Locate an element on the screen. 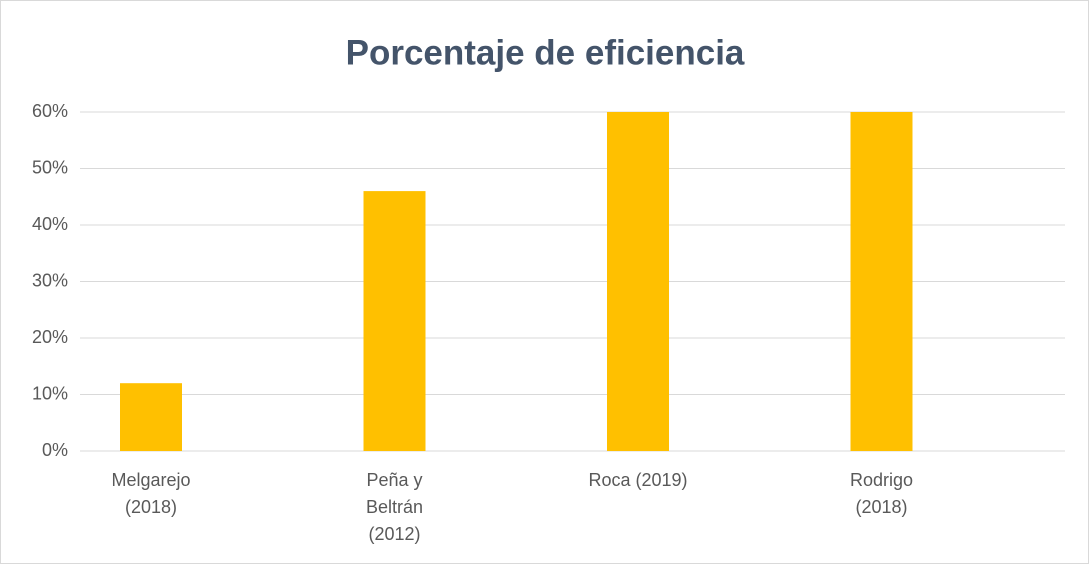  y-tick-label: 10% is located at coordinates (50, 393).